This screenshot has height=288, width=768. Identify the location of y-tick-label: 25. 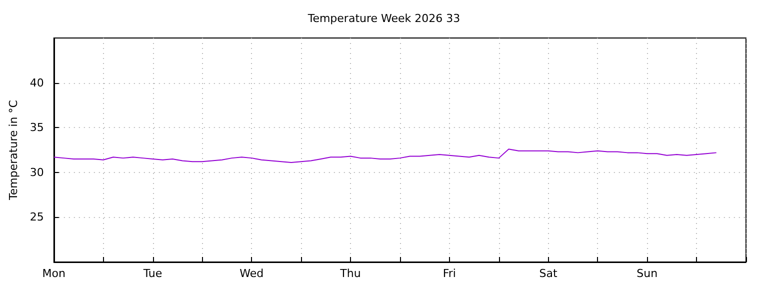
(37, 217).